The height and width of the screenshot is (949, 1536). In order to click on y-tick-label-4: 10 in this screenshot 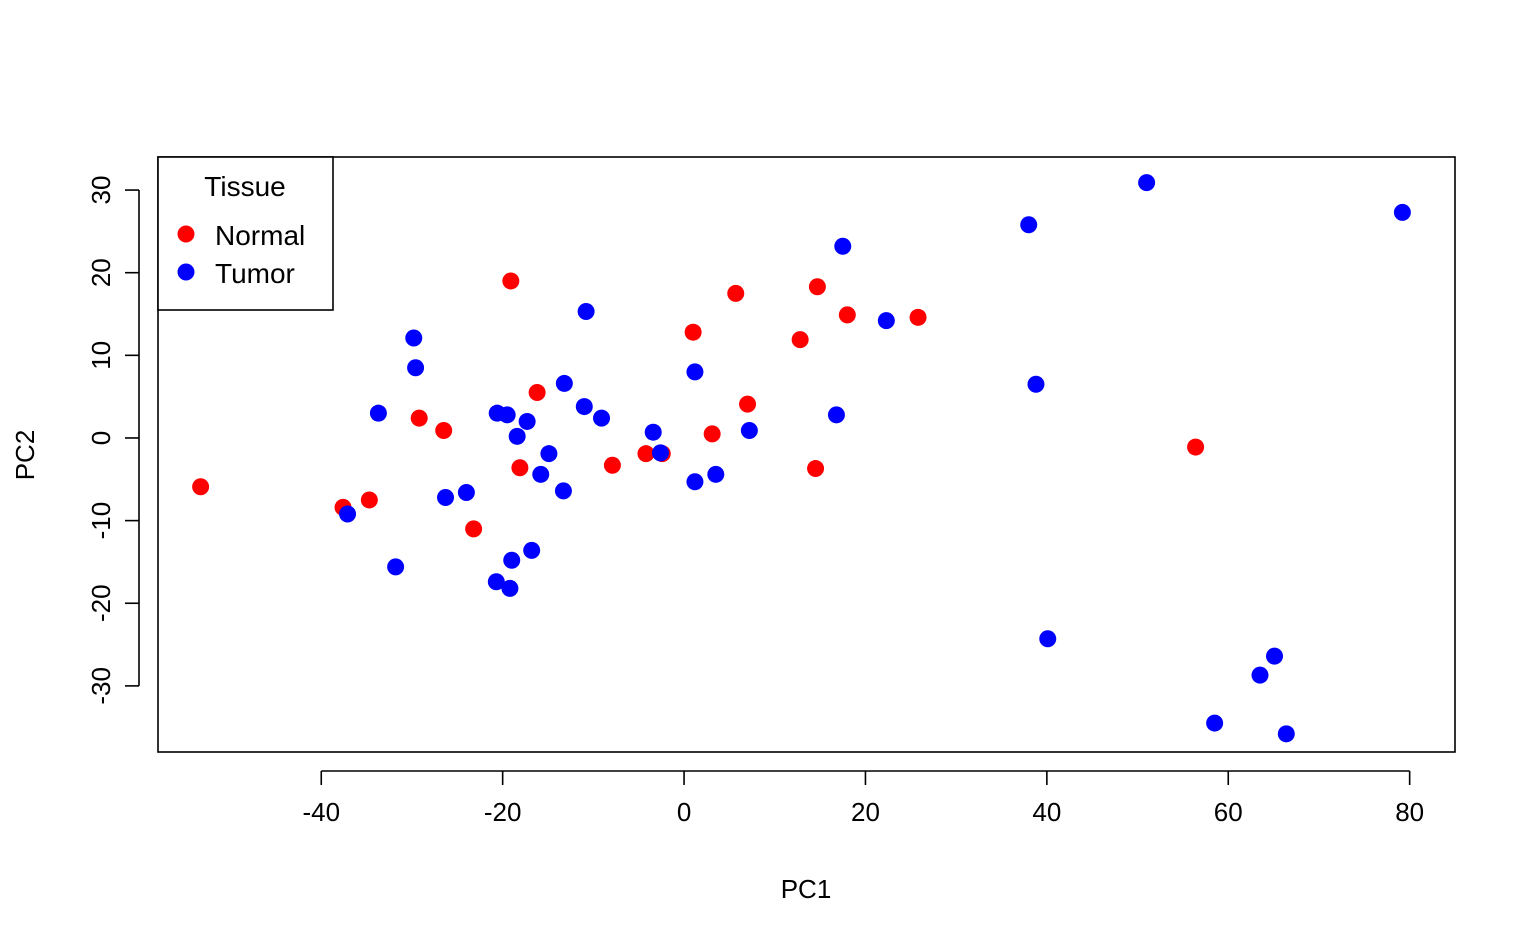, I will do `click(101, 355)`.